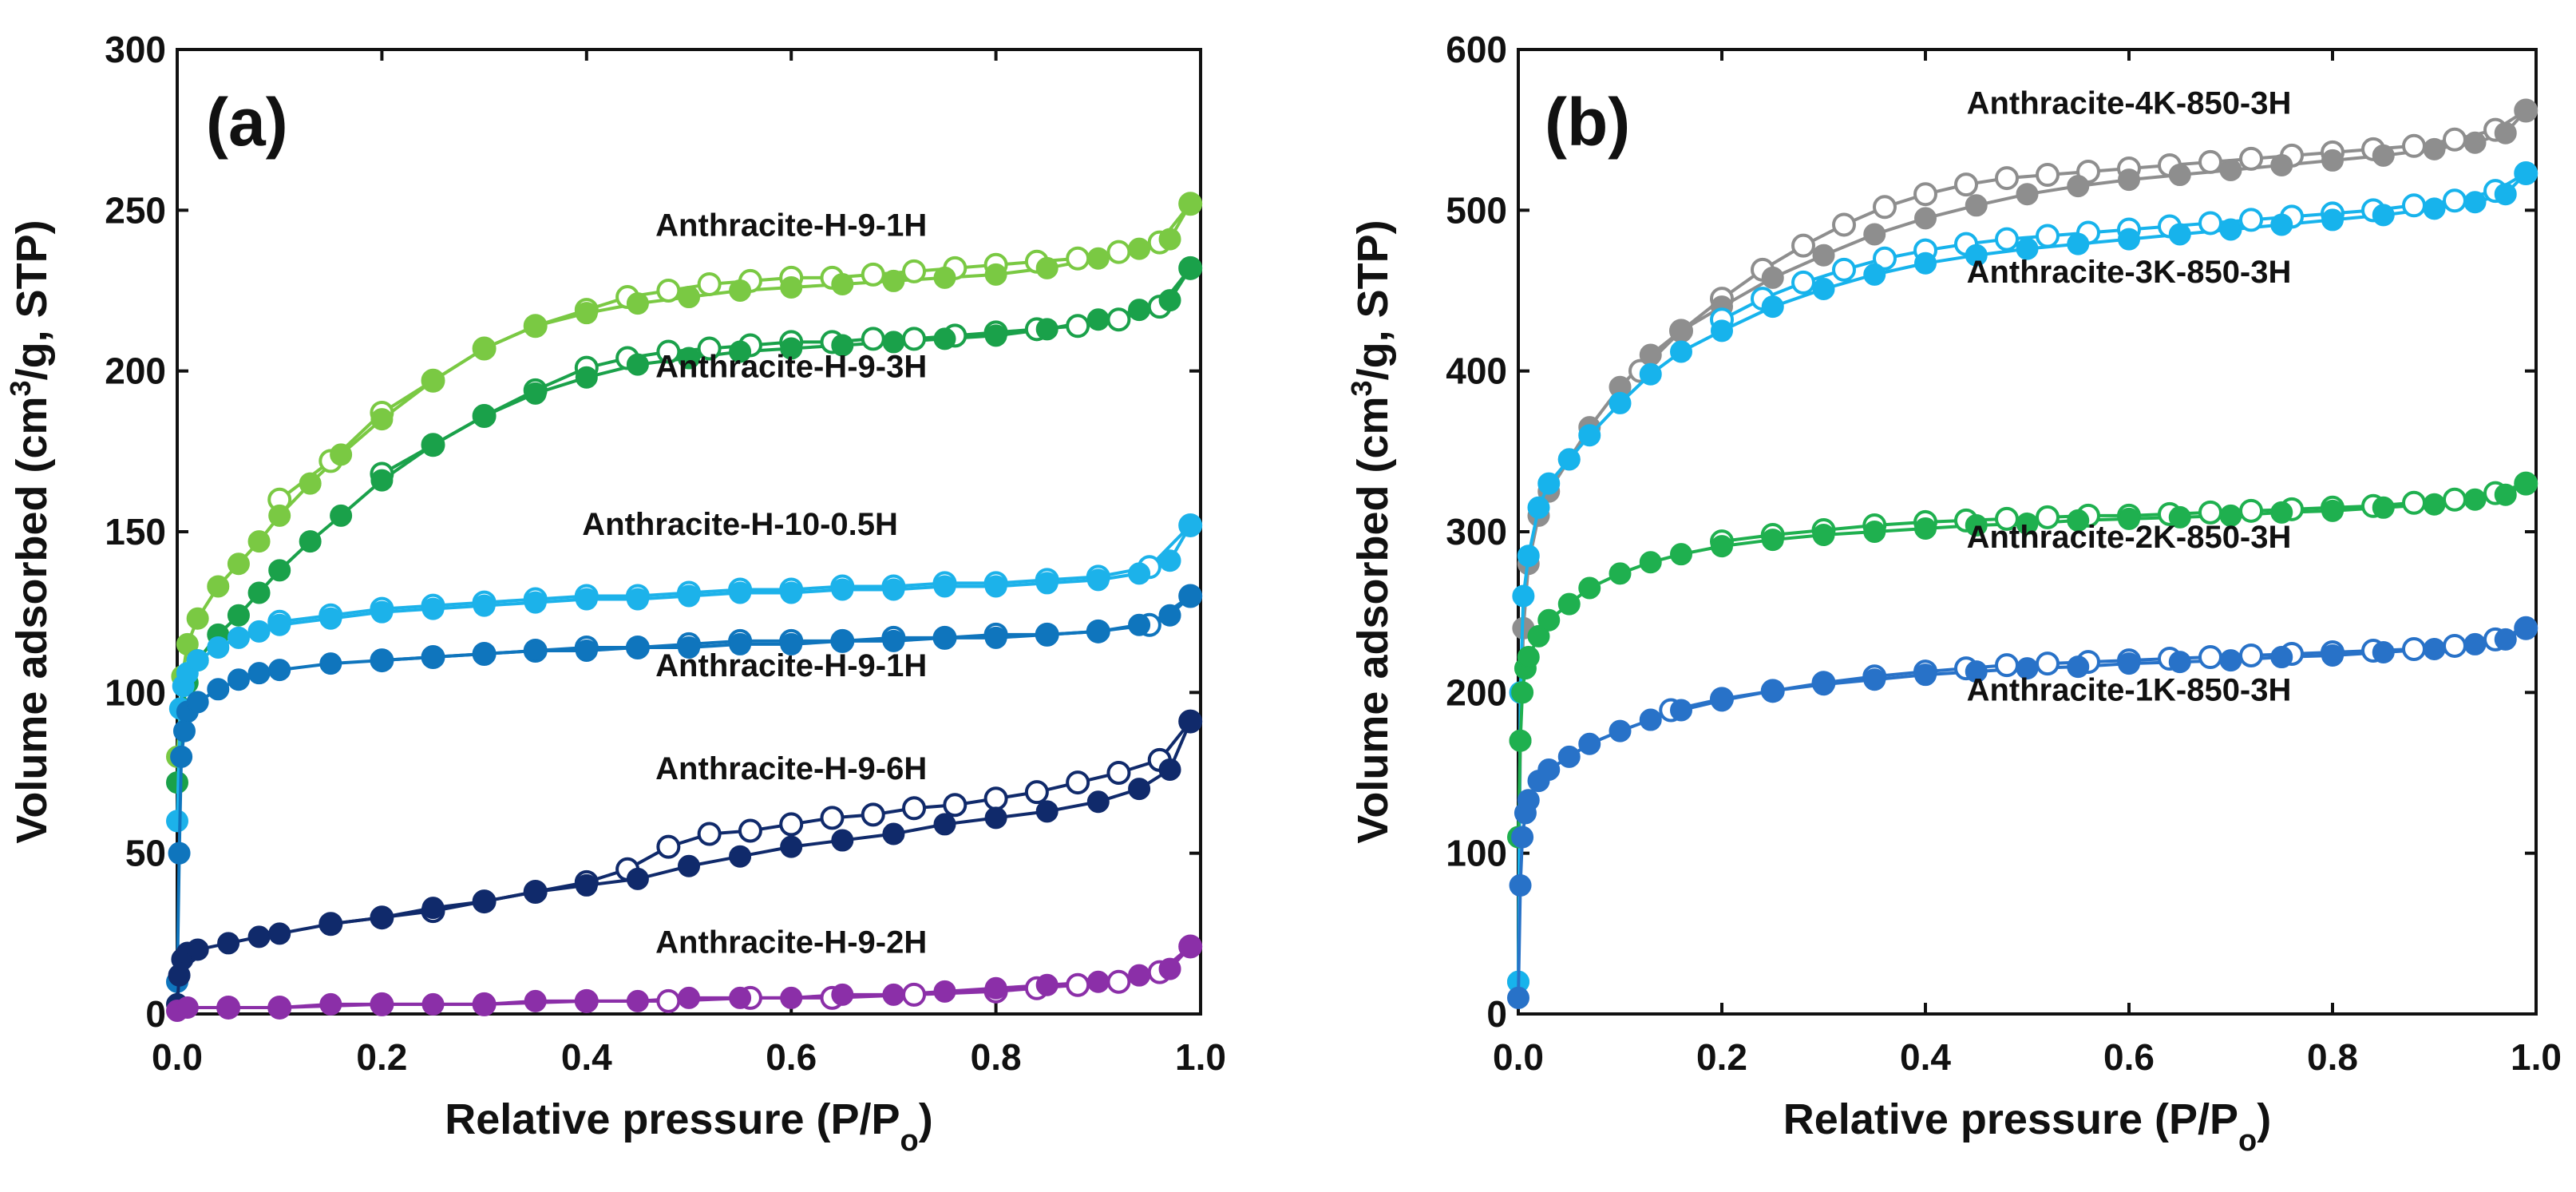 Image resolution: width=2576 pixels, height=1192 pixels. What do you see at coordinates (1588, 122) in the screenshot?
I see `panel-label: (b)` at bounding box center [1588, 122].